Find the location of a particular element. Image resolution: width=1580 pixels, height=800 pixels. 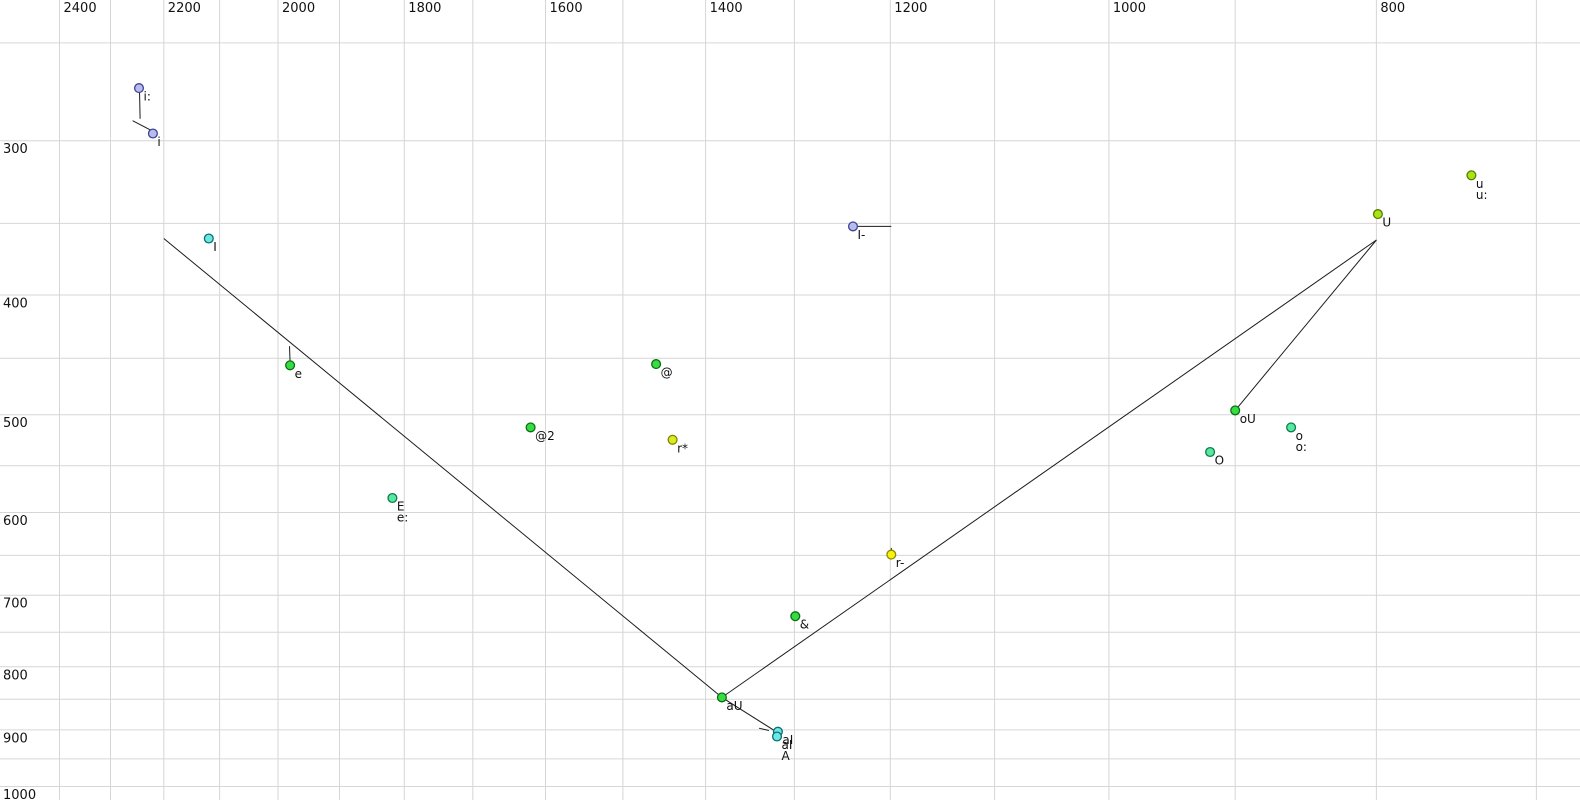

x-tick-label-2000: 2000 is located at coordinates (298, 8).